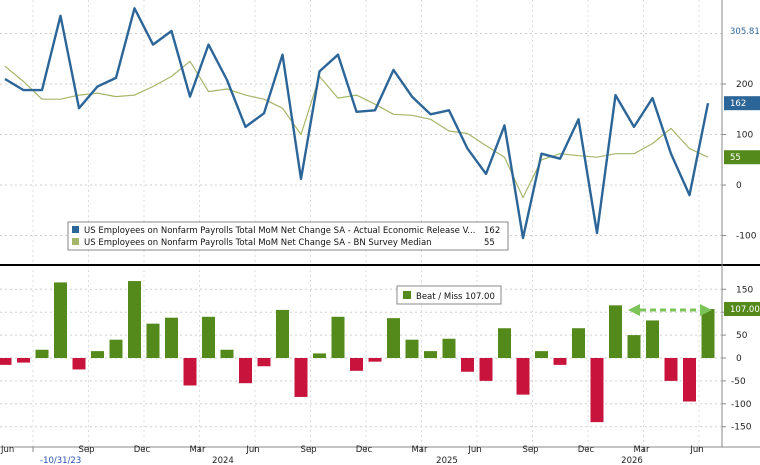  I want to click on flag-beat-miss-text: 107.00, so click(745, 310).